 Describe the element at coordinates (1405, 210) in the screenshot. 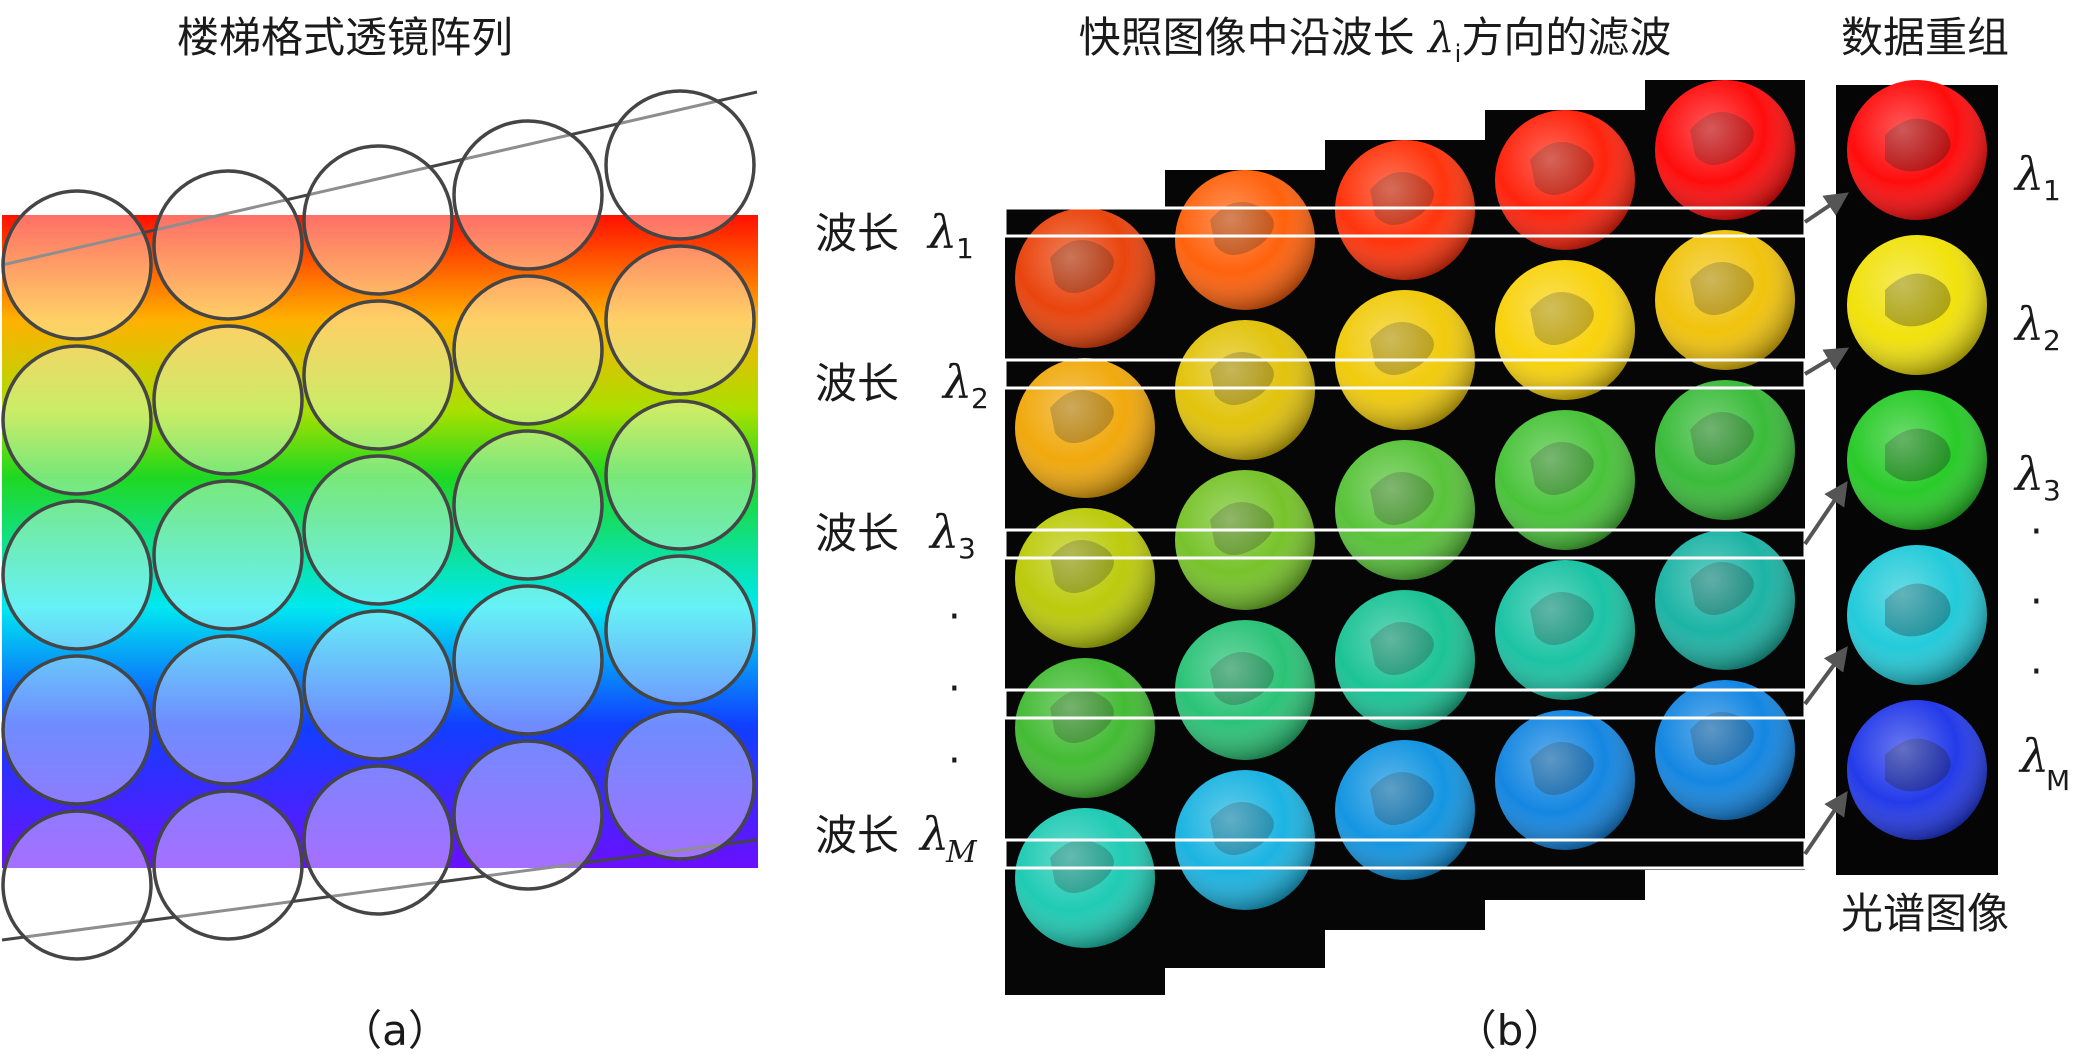

I see `earth-snapshot-c3-r1` at that location.